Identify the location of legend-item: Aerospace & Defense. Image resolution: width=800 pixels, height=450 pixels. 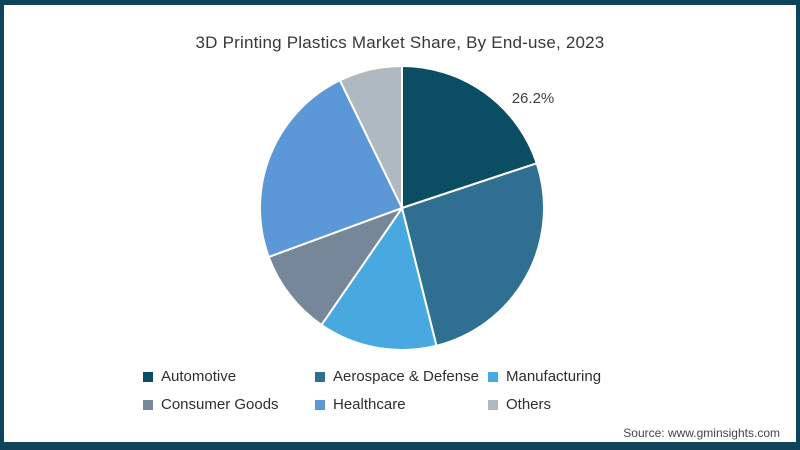
(401, 376).